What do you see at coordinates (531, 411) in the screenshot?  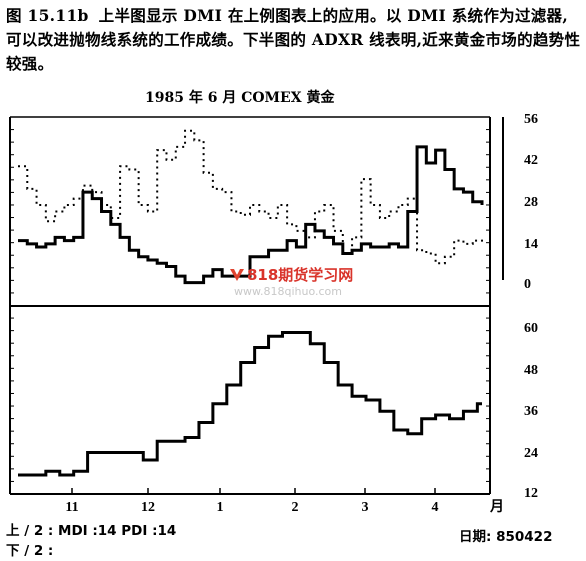 I see `y-tick-label: 36` at bounding box center [531, 411].